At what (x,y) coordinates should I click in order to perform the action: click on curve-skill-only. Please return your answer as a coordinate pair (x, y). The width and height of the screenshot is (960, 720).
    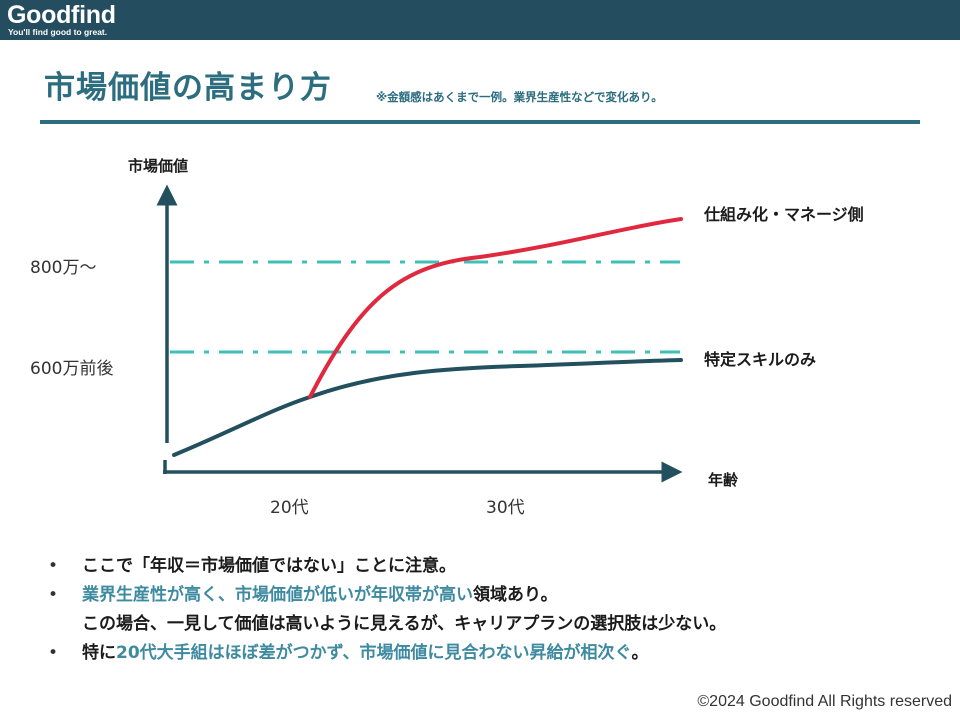
    Looking at the image, I should click on (427, 407).